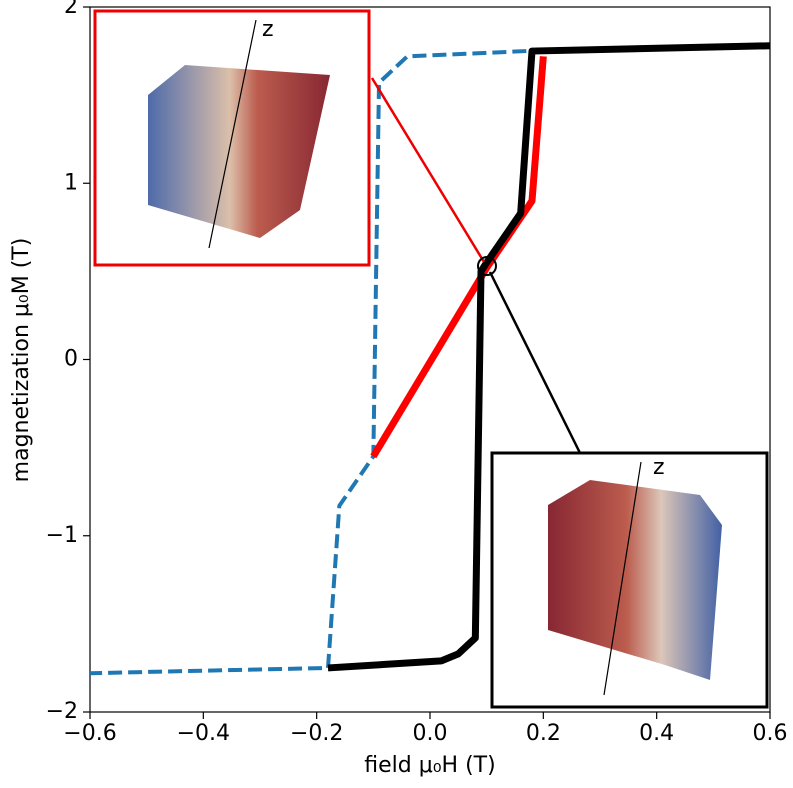 Image resolution: width=793 pixels, height=788 pixels. Describe the element at coordinates (71, 9) in the screenshot. I see `y-tick-label: 2` at that location.